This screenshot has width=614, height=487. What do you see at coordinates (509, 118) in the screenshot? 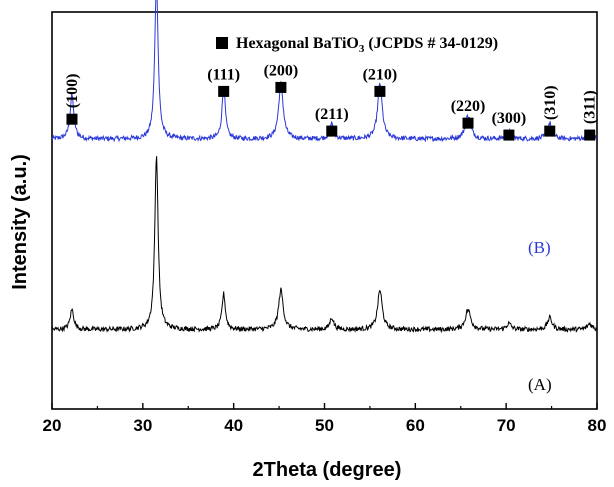
I see `peak-label: (300)` at bounding box center [509, 118].